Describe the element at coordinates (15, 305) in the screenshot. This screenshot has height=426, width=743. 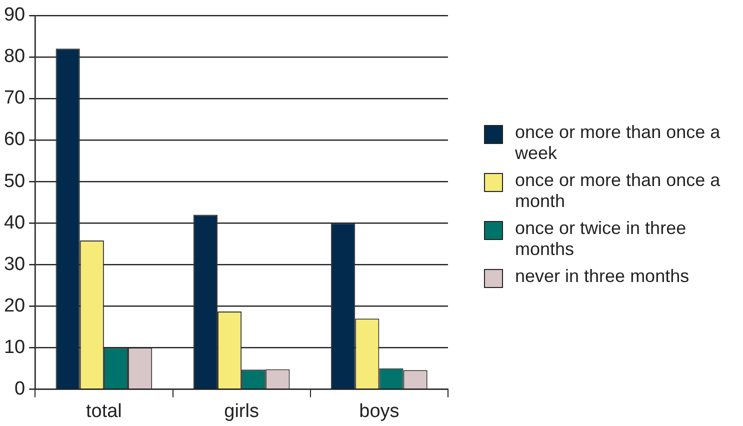
I see `y-tick-label: 20` at that location.